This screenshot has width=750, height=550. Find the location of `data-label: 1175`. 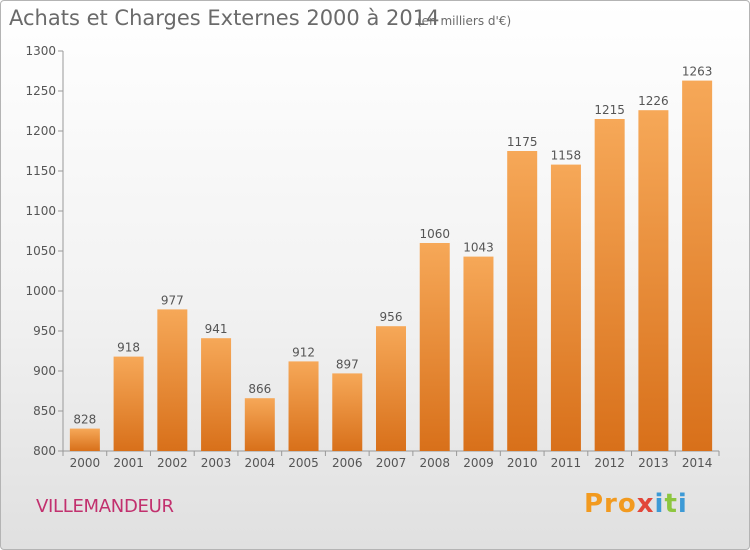

data-label: 1175 is located at coordinates (522, 142).